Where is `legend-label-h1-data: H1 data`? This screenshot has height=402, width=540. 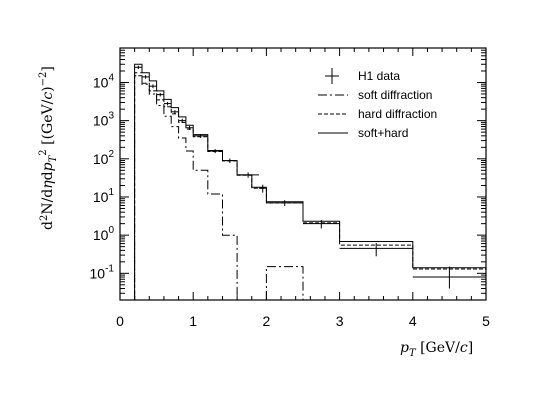 legend-label-h1-data: H1 data is located at coordinates (379, 76).